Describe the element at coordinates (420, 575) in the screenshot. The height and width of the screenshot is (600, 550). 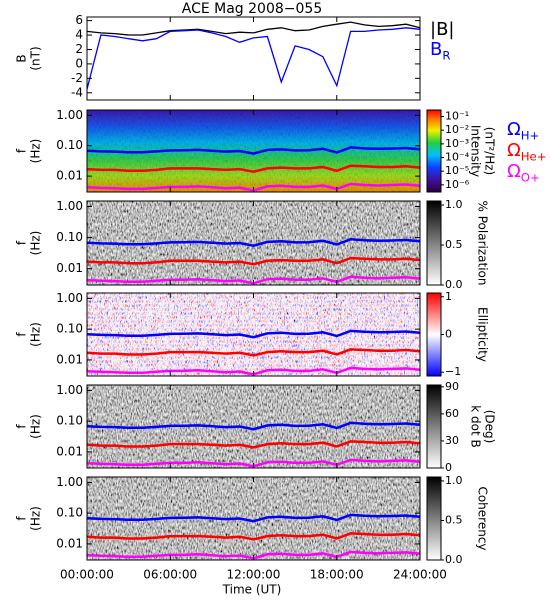
I see `x-tick-label: 24:00:00` at that location.